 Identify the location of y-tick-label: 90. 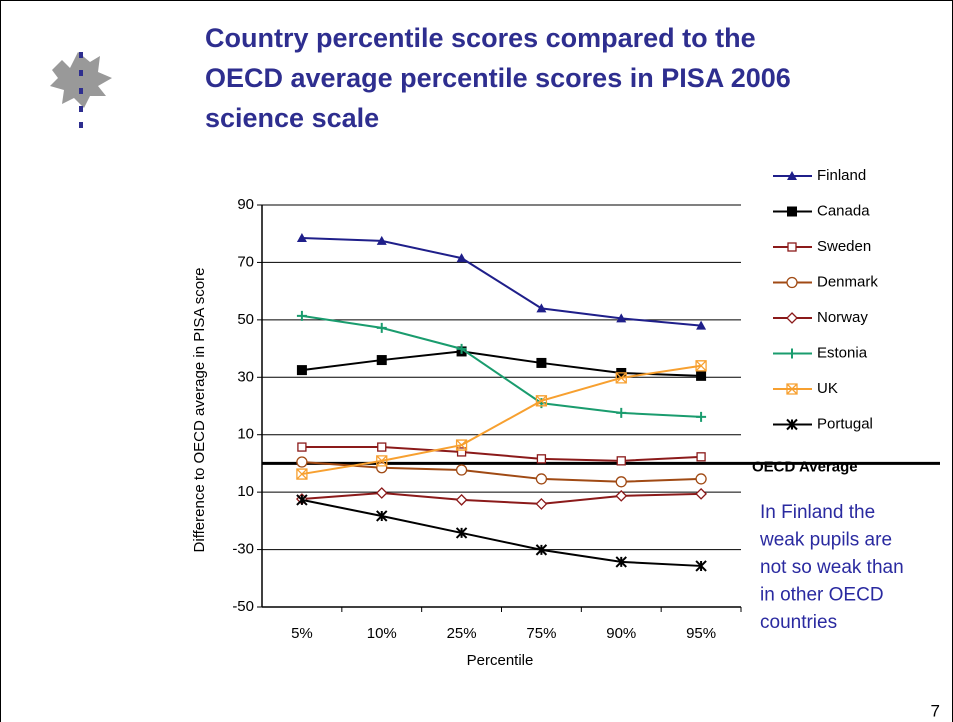
(245, 204).